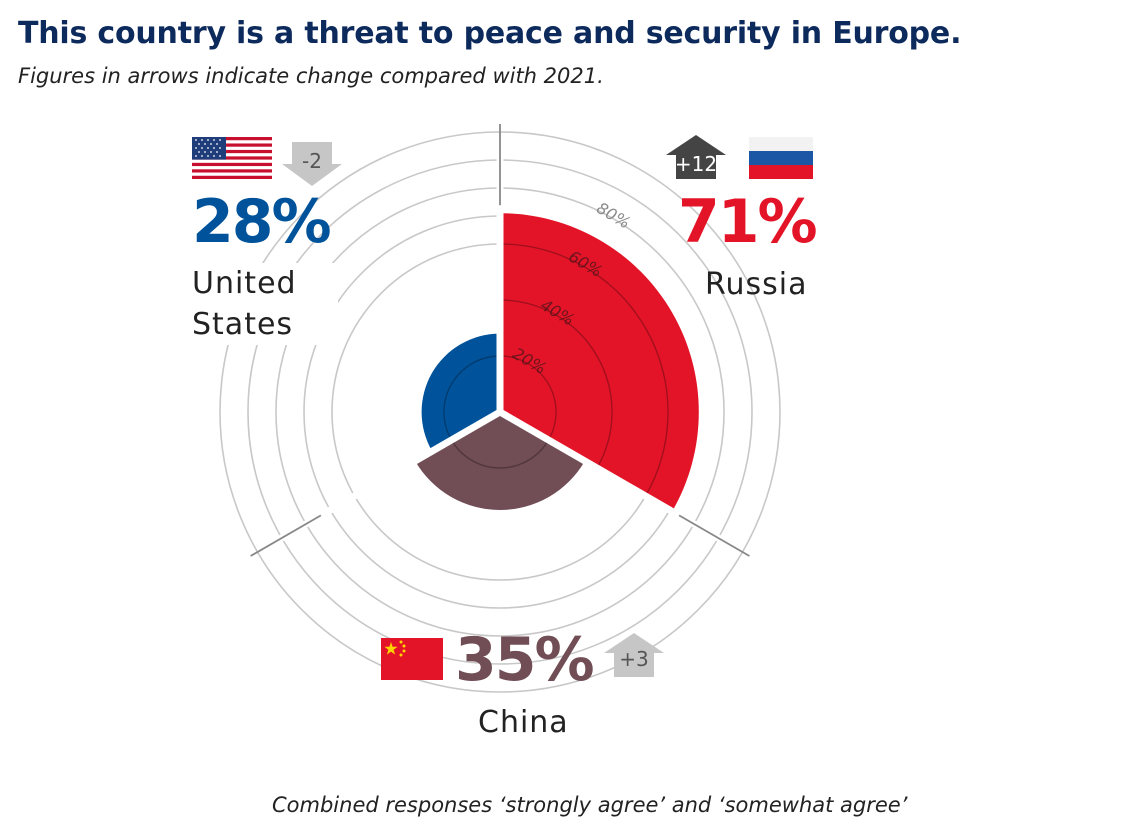  Describe the element at coordinates (265, 304) in the screenshot. I see `us-country-name: United States` at that location.